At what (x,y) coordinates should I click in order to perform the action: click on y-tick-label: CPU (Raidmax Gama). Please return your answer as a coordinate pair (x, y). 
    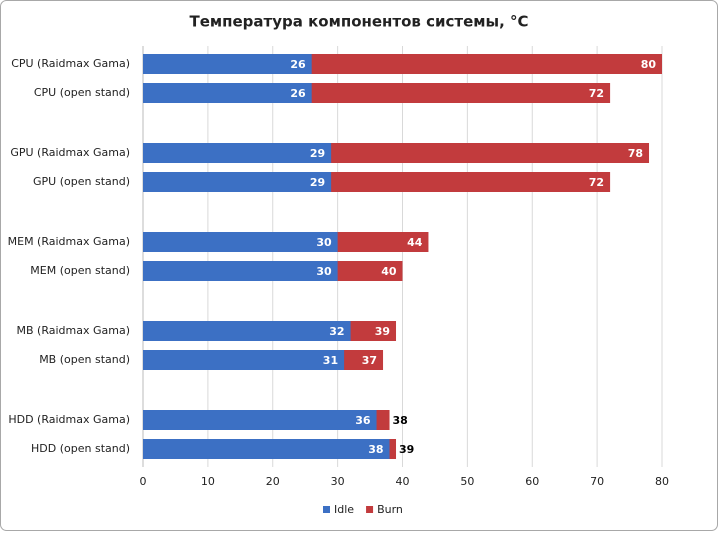
    Looking at the image, I should click on (70, 63).